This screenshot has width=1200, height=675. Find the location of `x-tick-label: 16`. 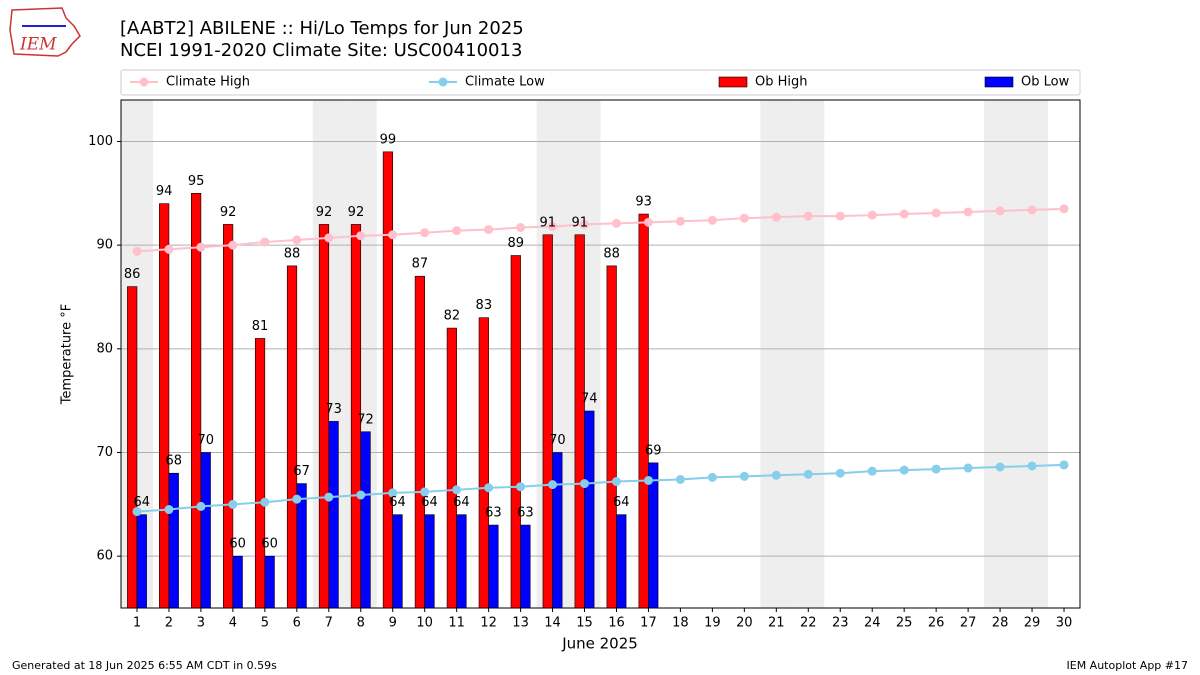

x-tick-label: 16 is located at coordinates (616, 623).